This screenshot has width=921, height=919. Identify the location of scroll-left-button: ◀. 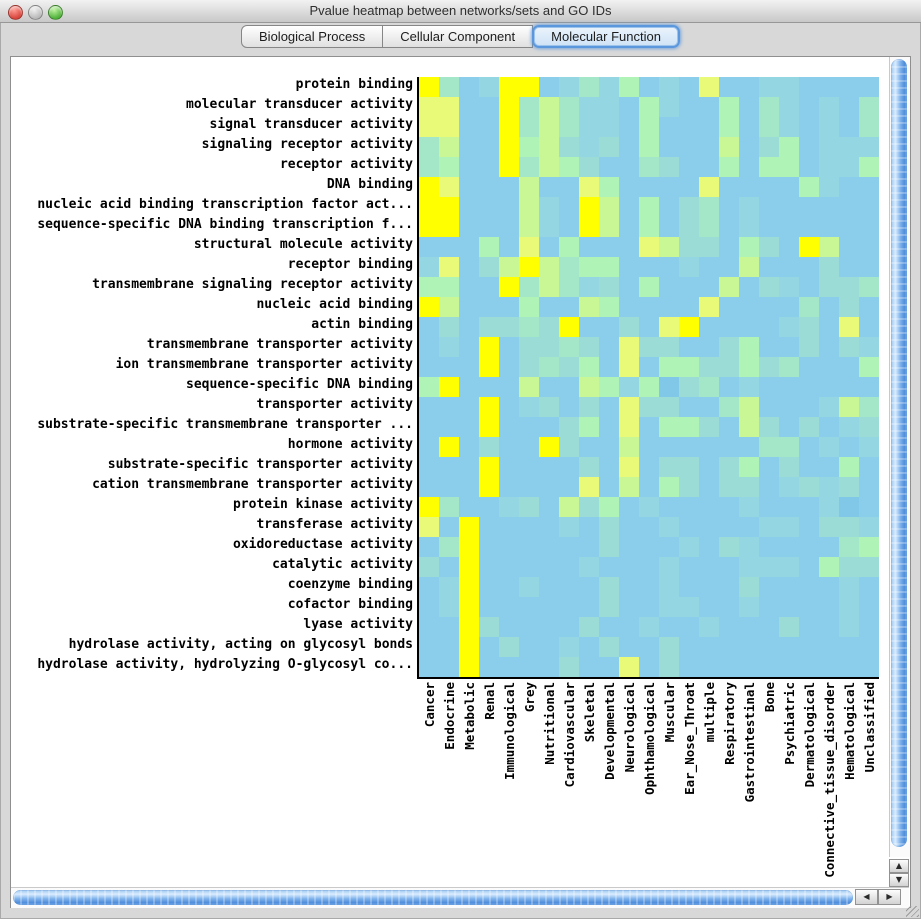
(866, 897).